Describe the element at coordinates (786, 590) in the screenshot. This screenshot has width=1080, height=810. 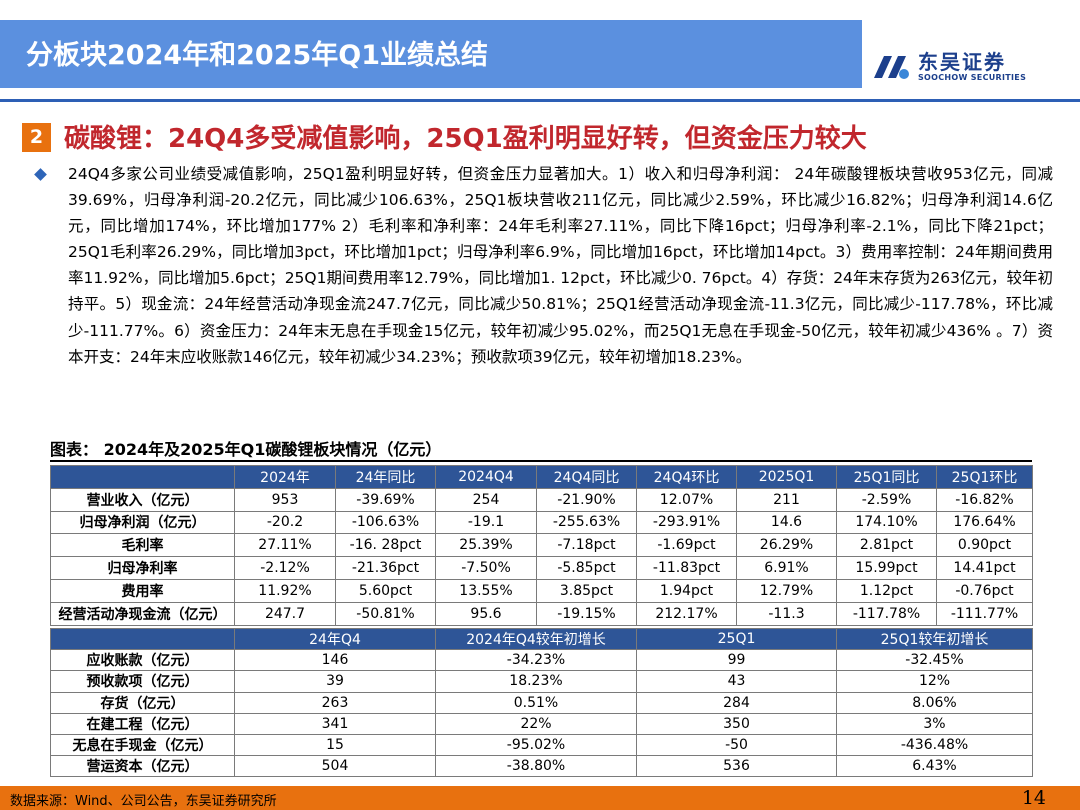
I see `table-cell: 12.79%` at that location.